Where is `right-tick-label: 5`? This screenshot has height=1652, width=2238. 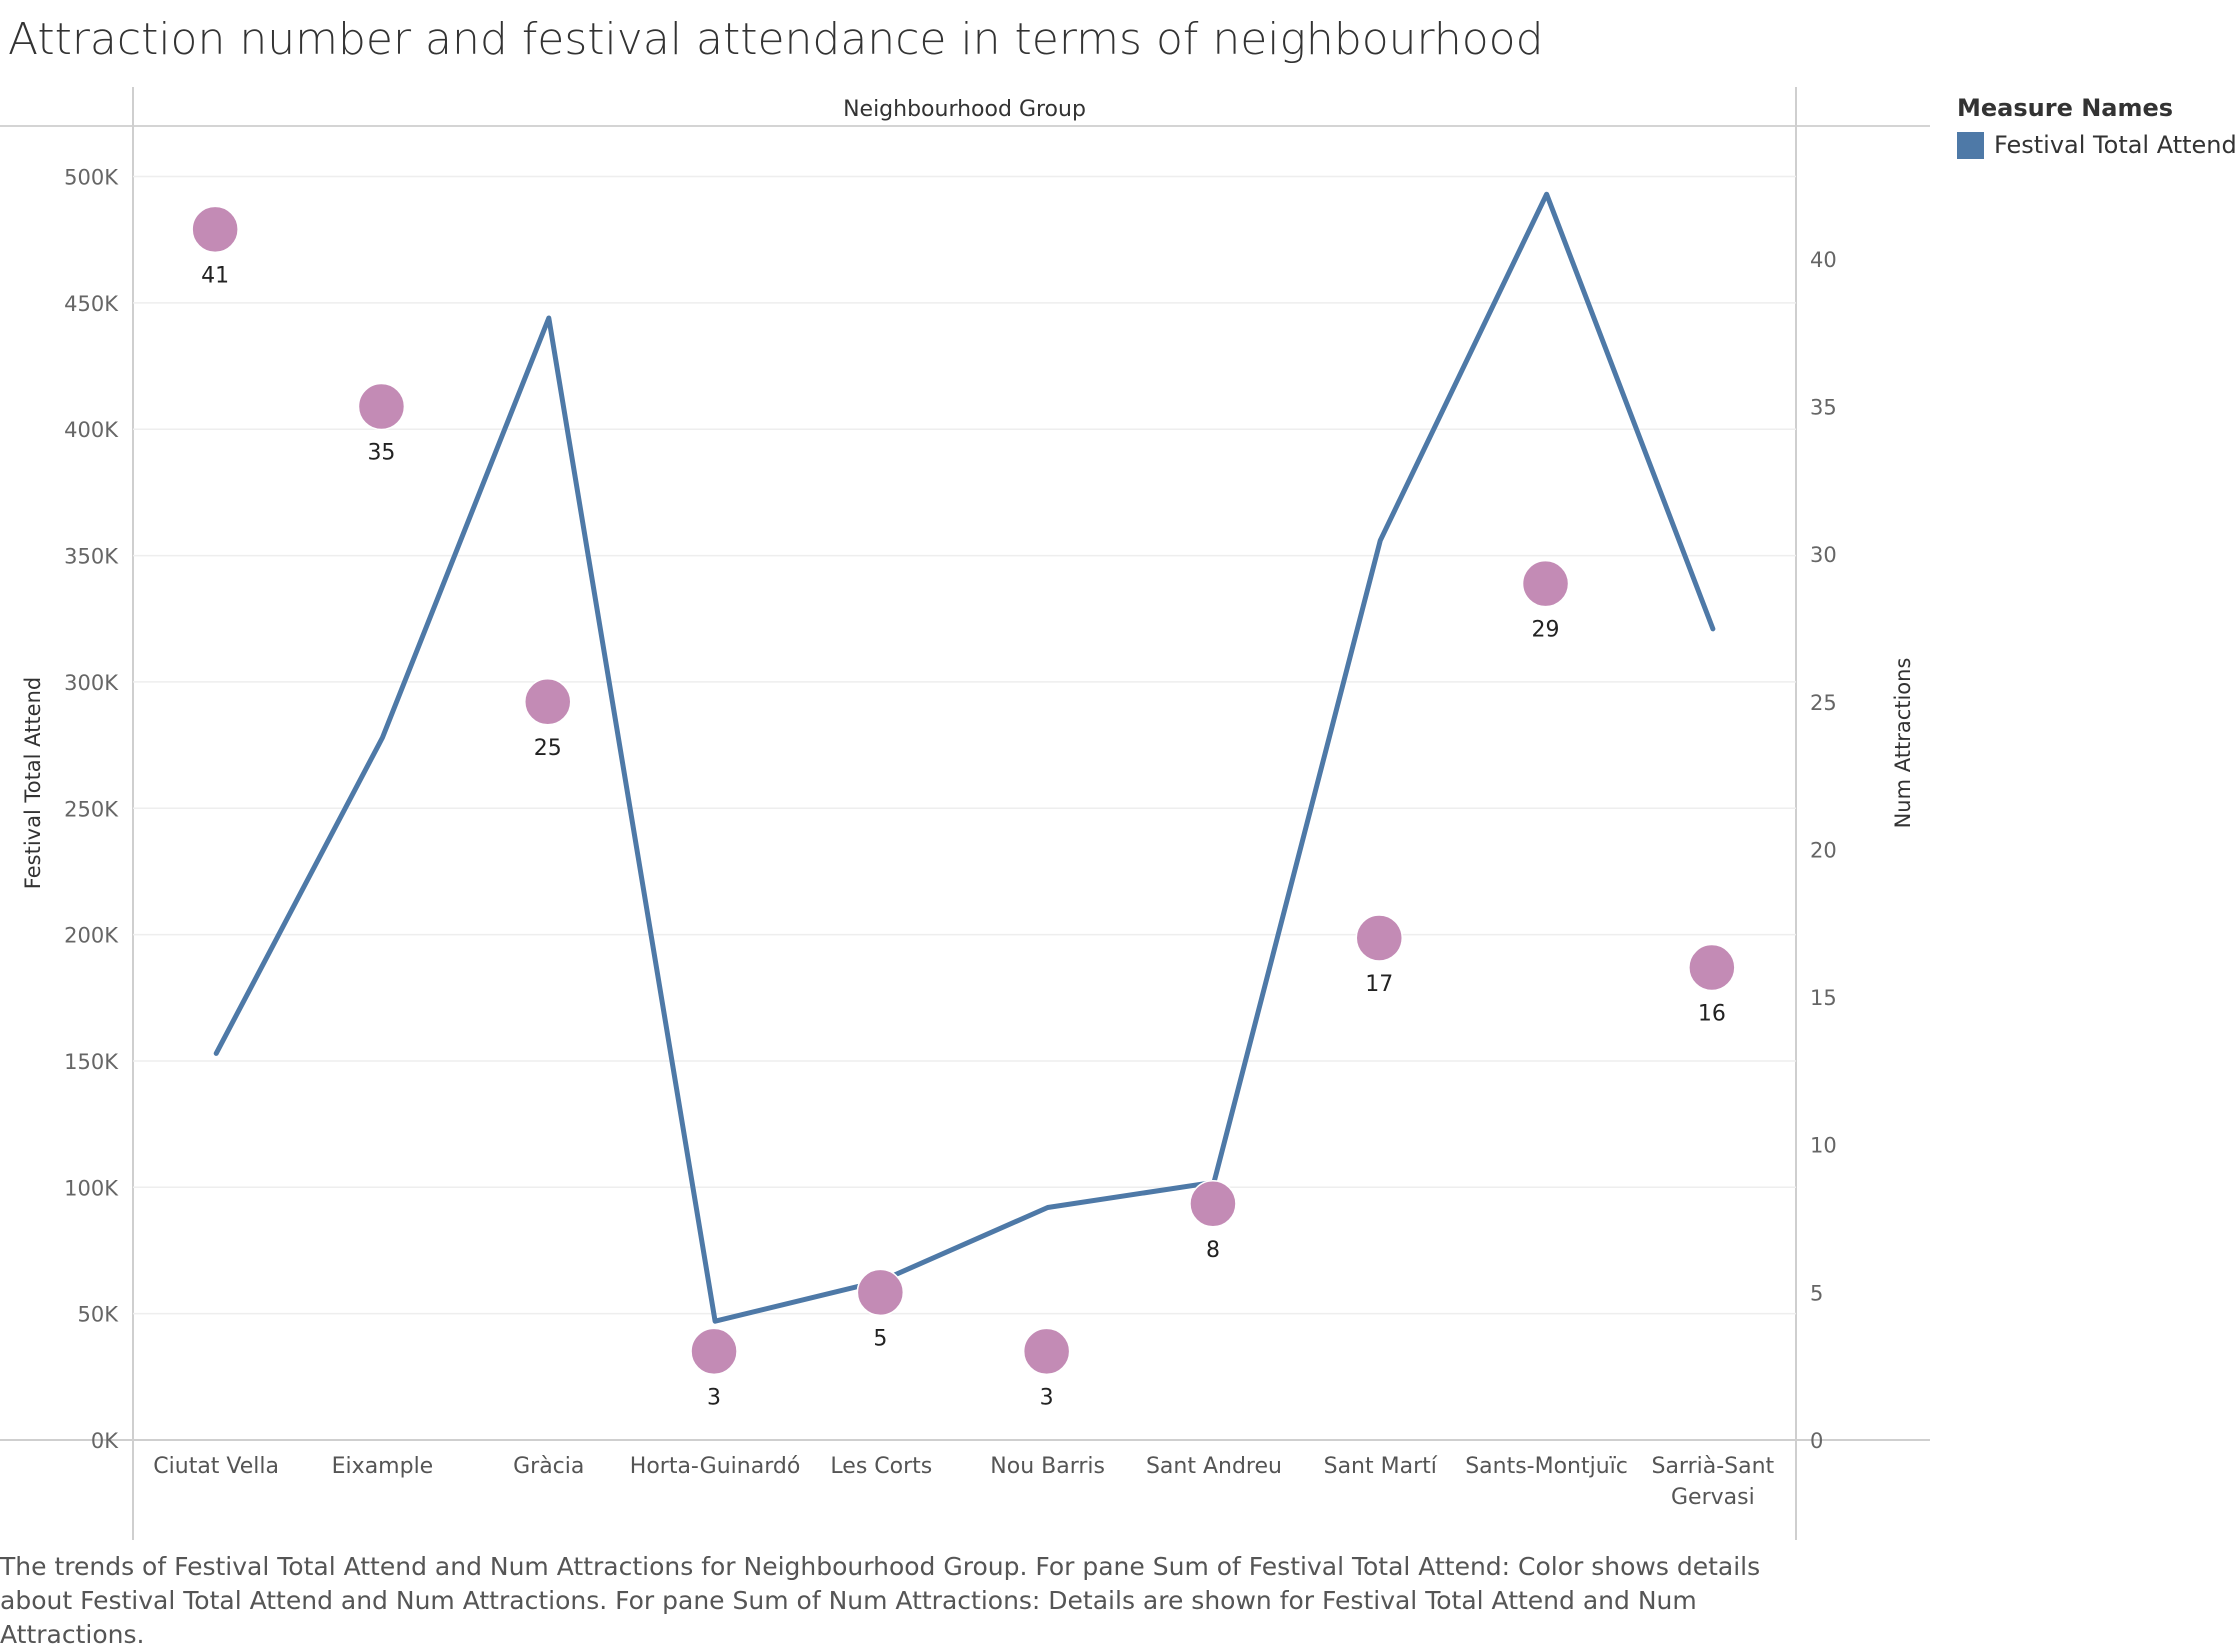 right-tick-label: 5 is located at coordinates (1816, 1293).